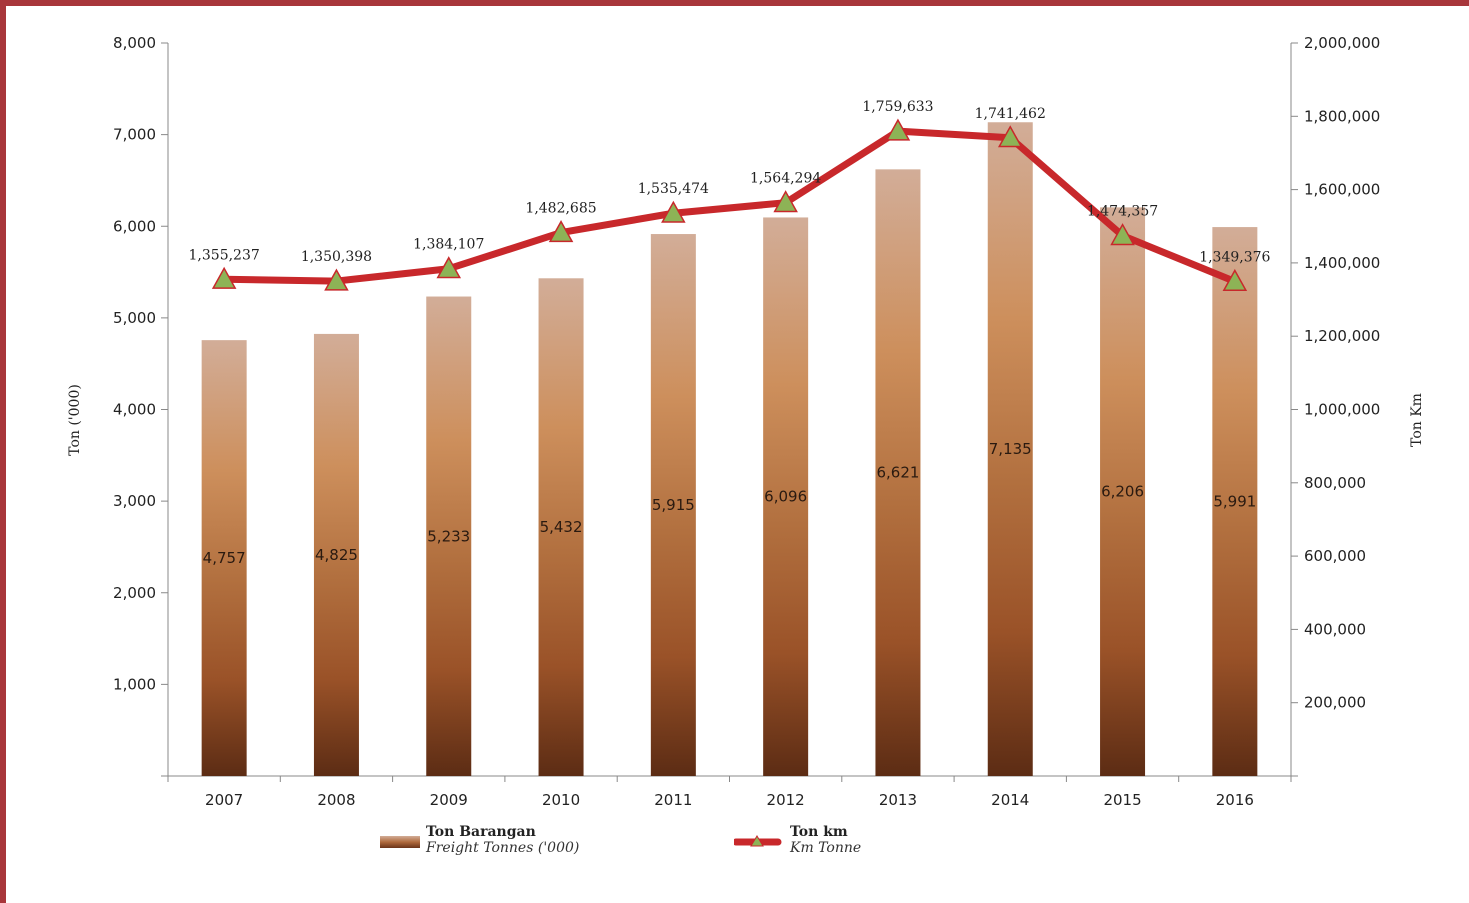 This screenshot has height=903, width=1469. What do you see at coordinates (134, 593) in the screenshot?
I see `y-tick-label: 2,000` at bounding box center [134, 593].